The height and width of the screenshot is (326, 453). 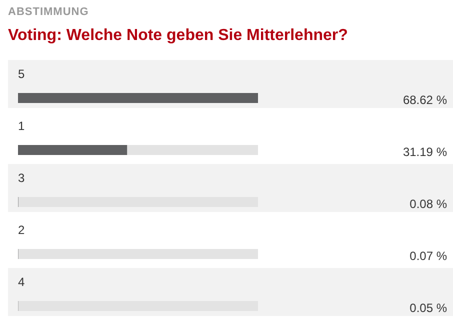 I want to click on data-label: 0.08 %, so click(x=429, y=204).